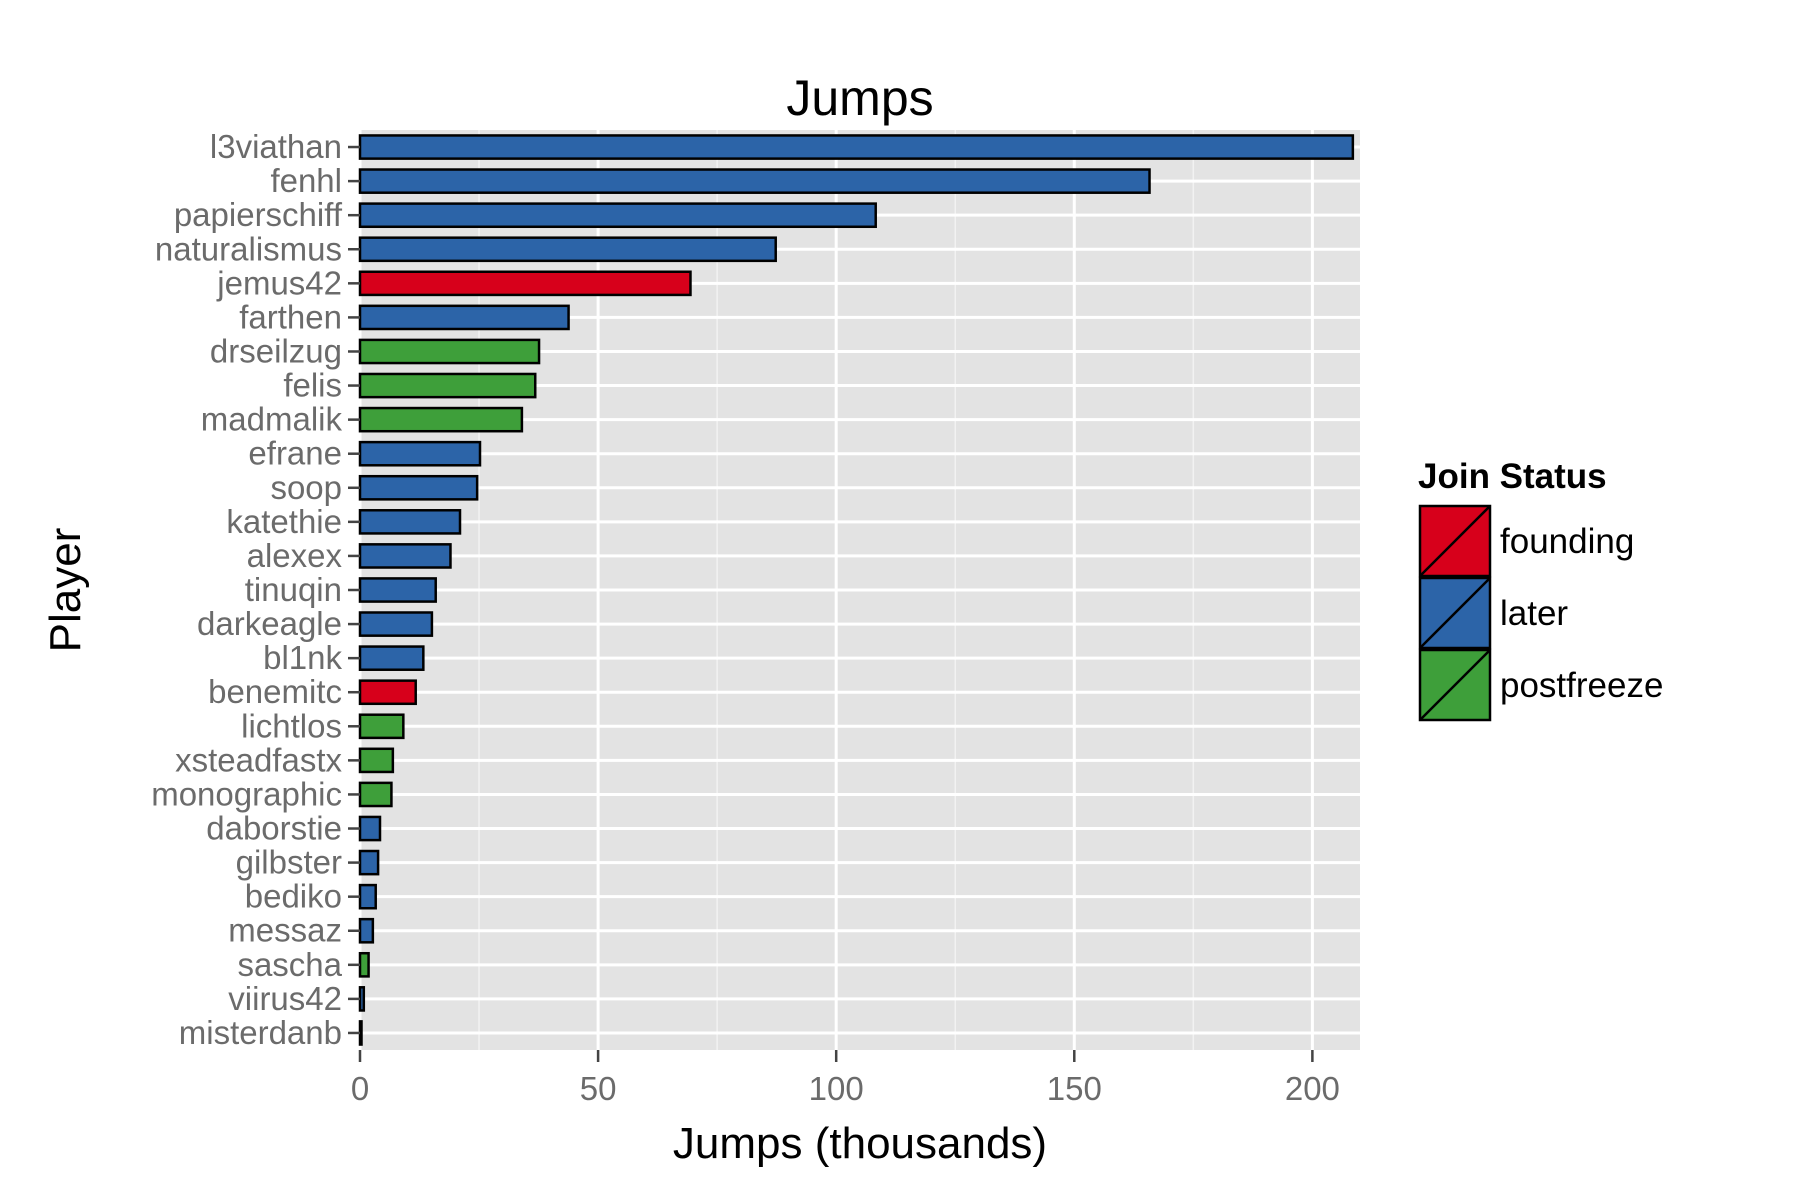 This screenshot has height=1200, width=1800. Describe the element at coordinates (279, 282) in the screenshot. I see `y-tick-label: jemus42` at that location.